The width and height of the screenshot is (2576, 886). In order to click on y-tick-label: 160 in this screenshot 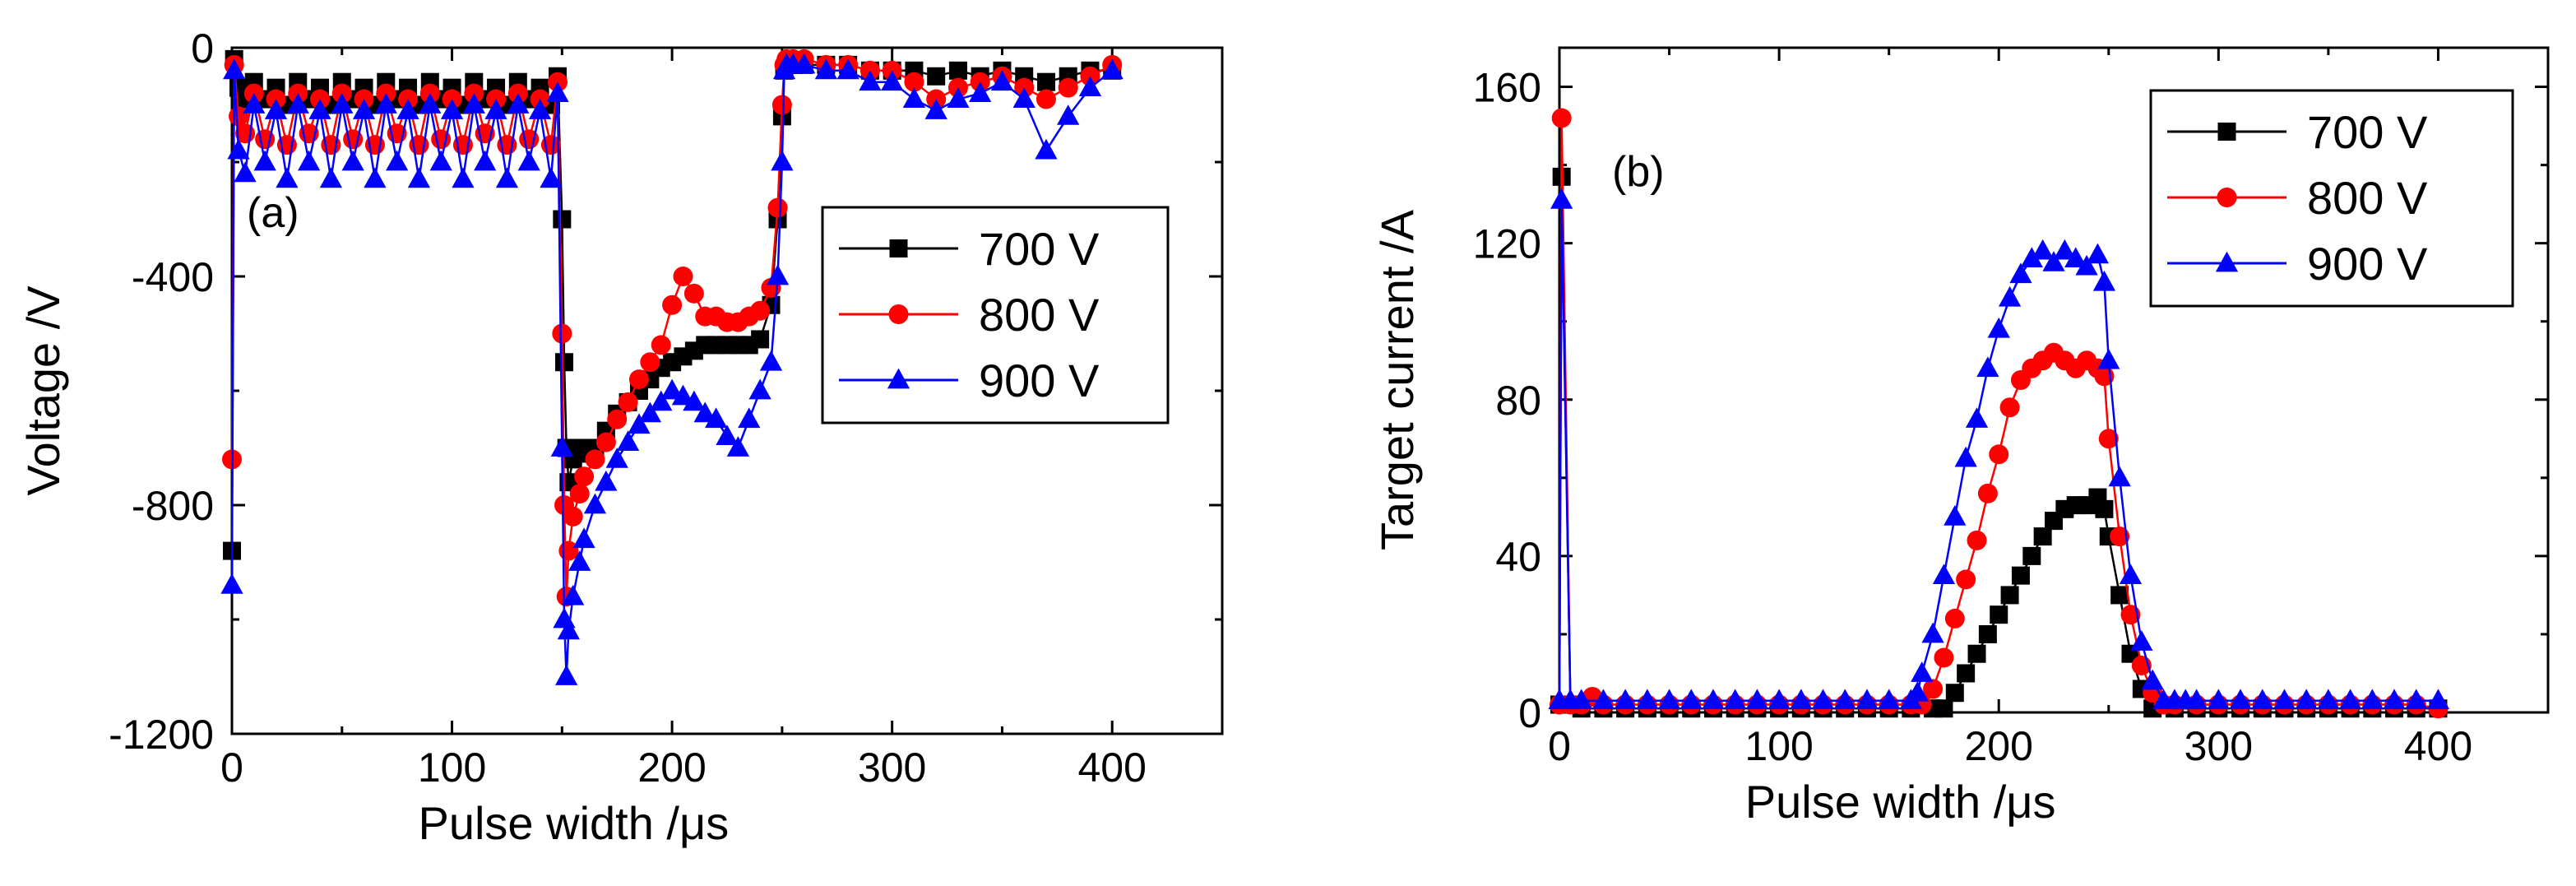, I will do `click(1507, 88)`.